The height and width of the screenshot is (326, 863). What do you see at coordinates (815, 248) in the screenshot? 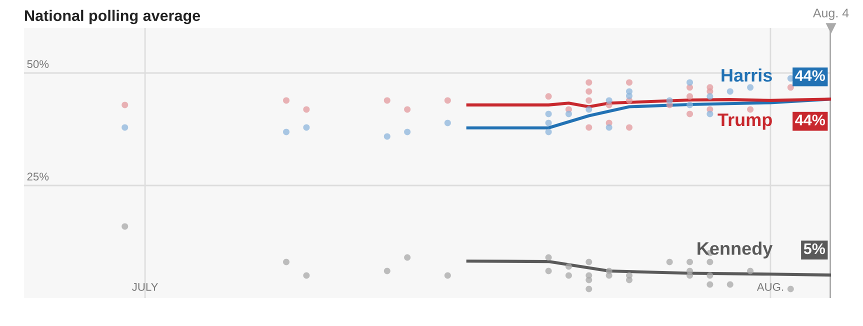
I see `data-label: 5%` at bounding box center [815, 248].